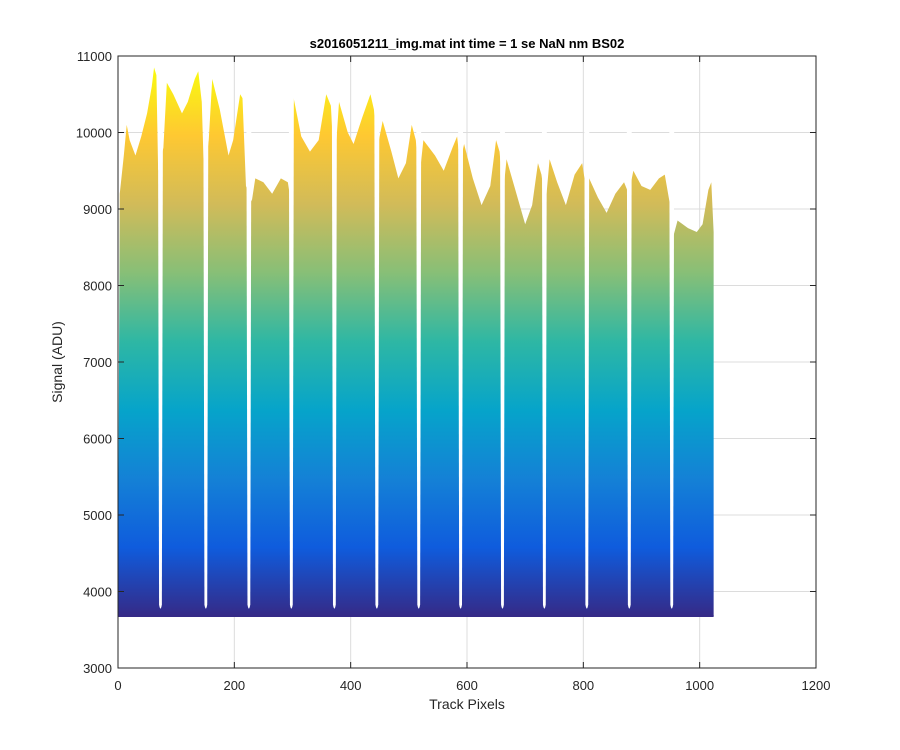 This screenshot has height=750, width=900. Describe the element at coordinates (234, 685) in the screenshot. I see `x-tick-label: 200` at that location.